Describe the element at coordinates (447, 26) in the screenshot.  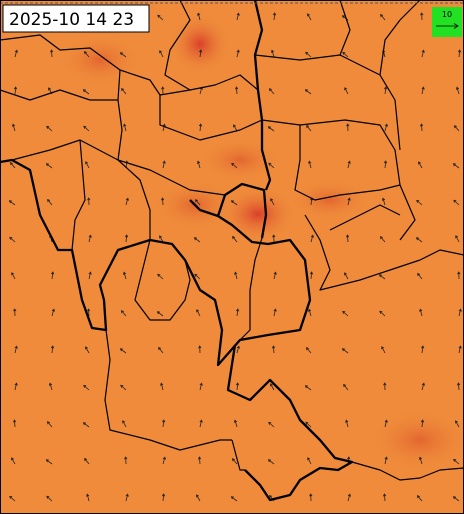
I see `legend-arrow` at that location.